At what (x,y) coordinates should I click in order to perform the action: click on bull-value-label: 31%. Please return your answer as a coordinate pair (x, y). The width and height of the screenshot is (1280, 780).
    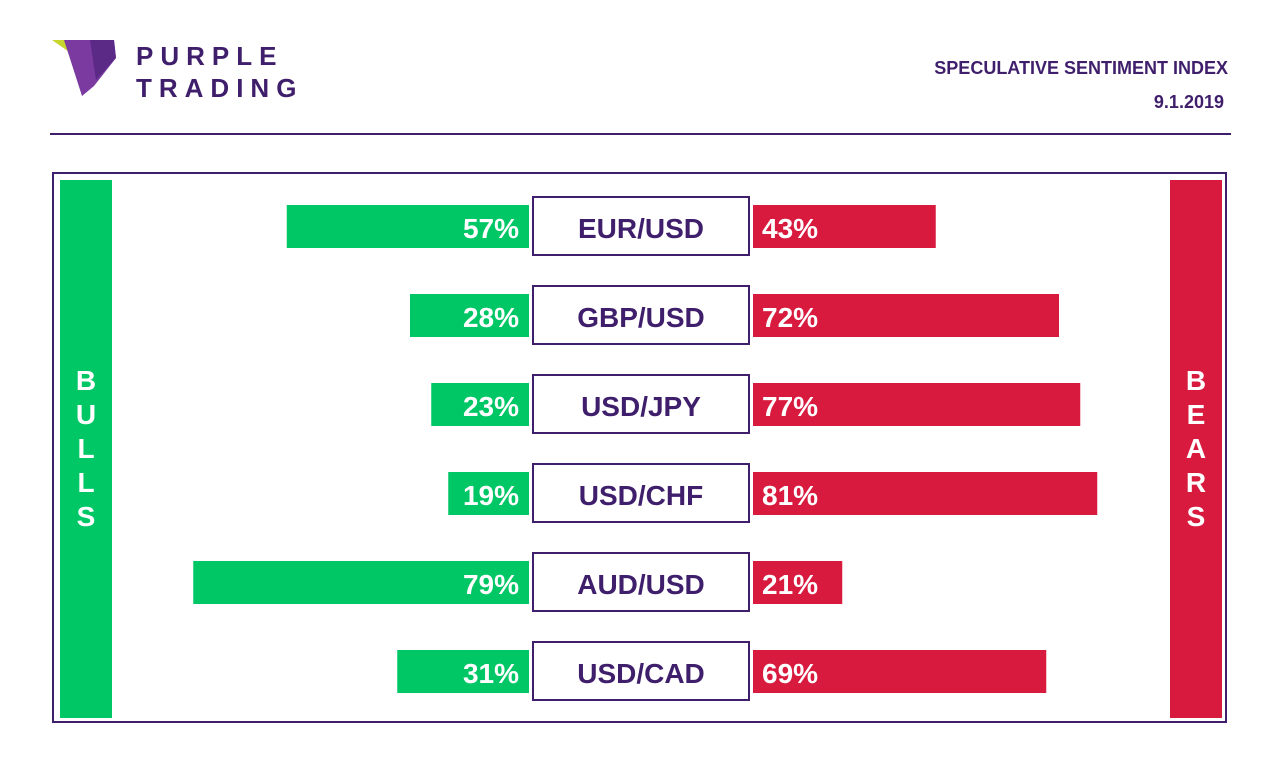
    Looking at the image, I should click on (491, 673).